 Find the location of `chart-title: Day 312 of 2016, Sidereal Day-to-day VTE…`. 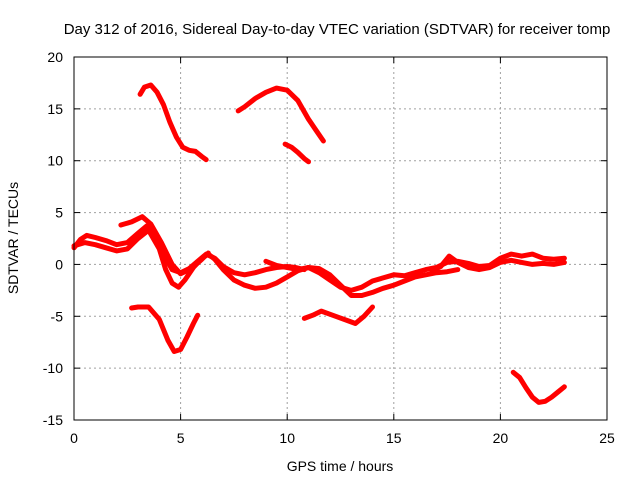

chart-title: Day 312 of 2016, Sidereal Day-to-day VTE… is located at coordinates (337, 29).